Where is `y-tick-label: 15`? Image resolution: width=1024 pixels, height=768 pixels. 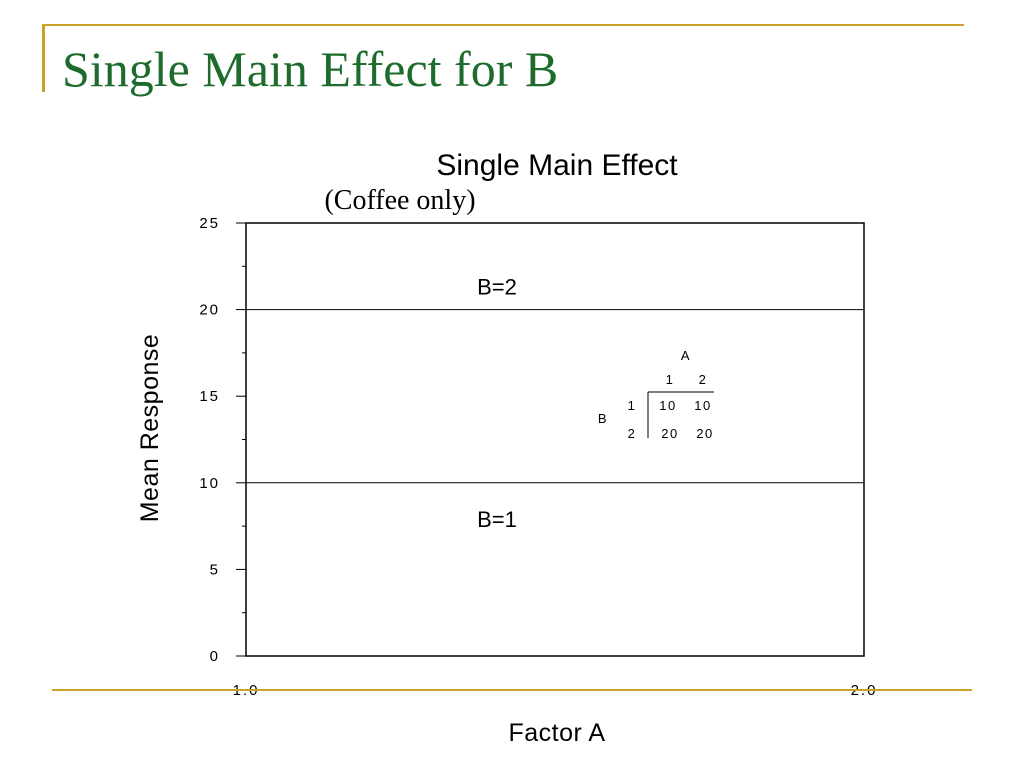
y-tick-label: 15 is located at coordinates (209, 396).